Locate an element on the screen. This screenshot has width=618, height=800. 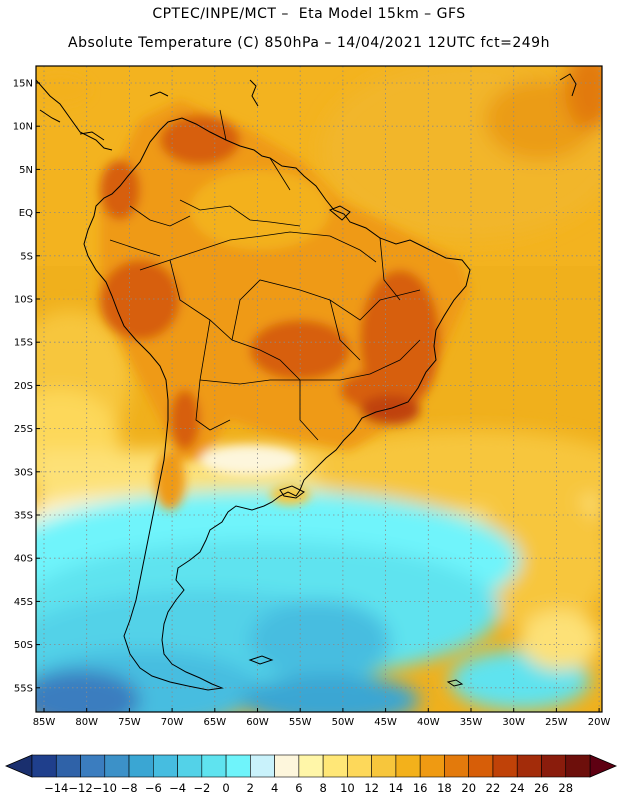
colorbar-over-triangle is located at coordinates (603, 766).